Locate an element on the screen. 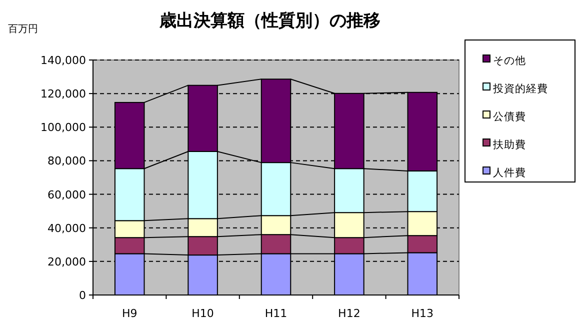 Image resolution: width=583 pixels, height=333 pixels. y-tick-label: 80,000 is located at coordinates (67, 161).